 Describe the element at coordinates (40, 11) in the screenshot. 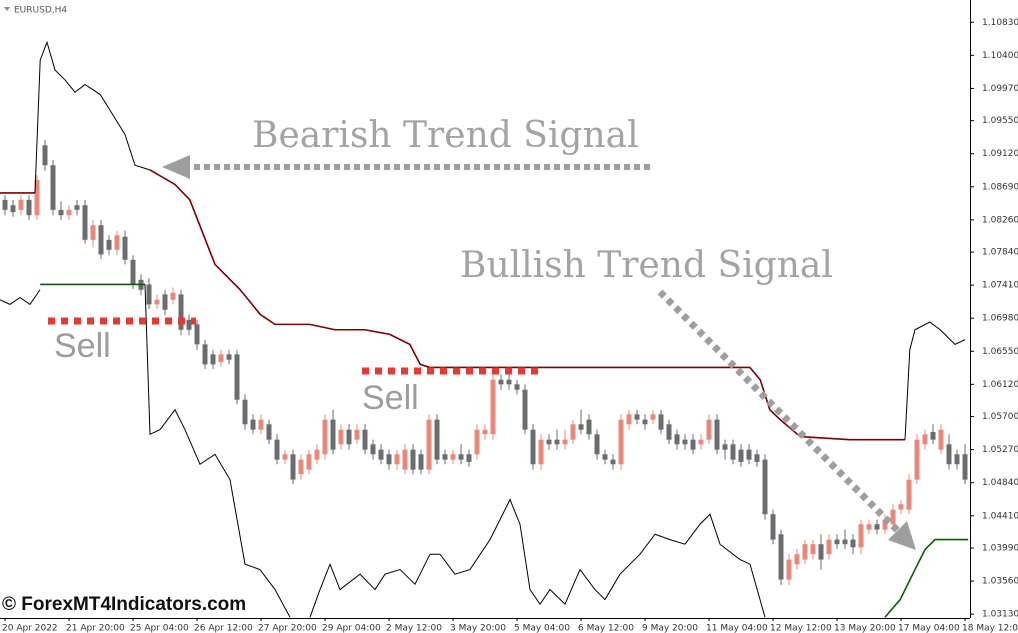

I see `symbol-label: EURUSD,H4` at that location.